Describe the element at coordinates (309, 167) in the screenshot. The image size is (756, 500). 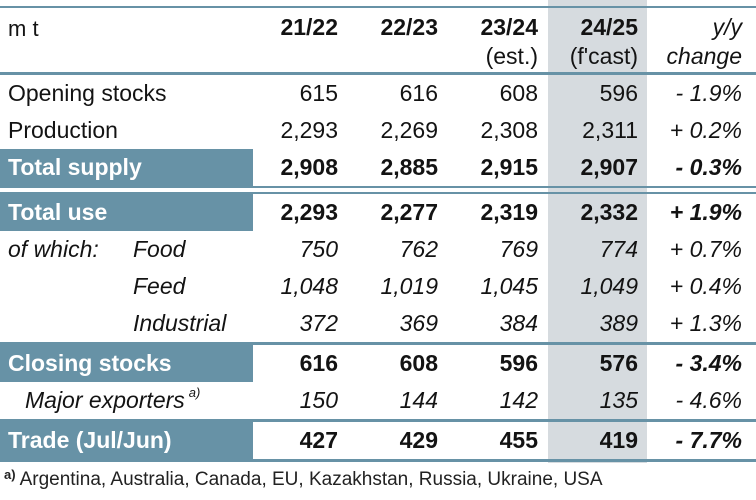
I see `value-cell: 2,908` at that location.